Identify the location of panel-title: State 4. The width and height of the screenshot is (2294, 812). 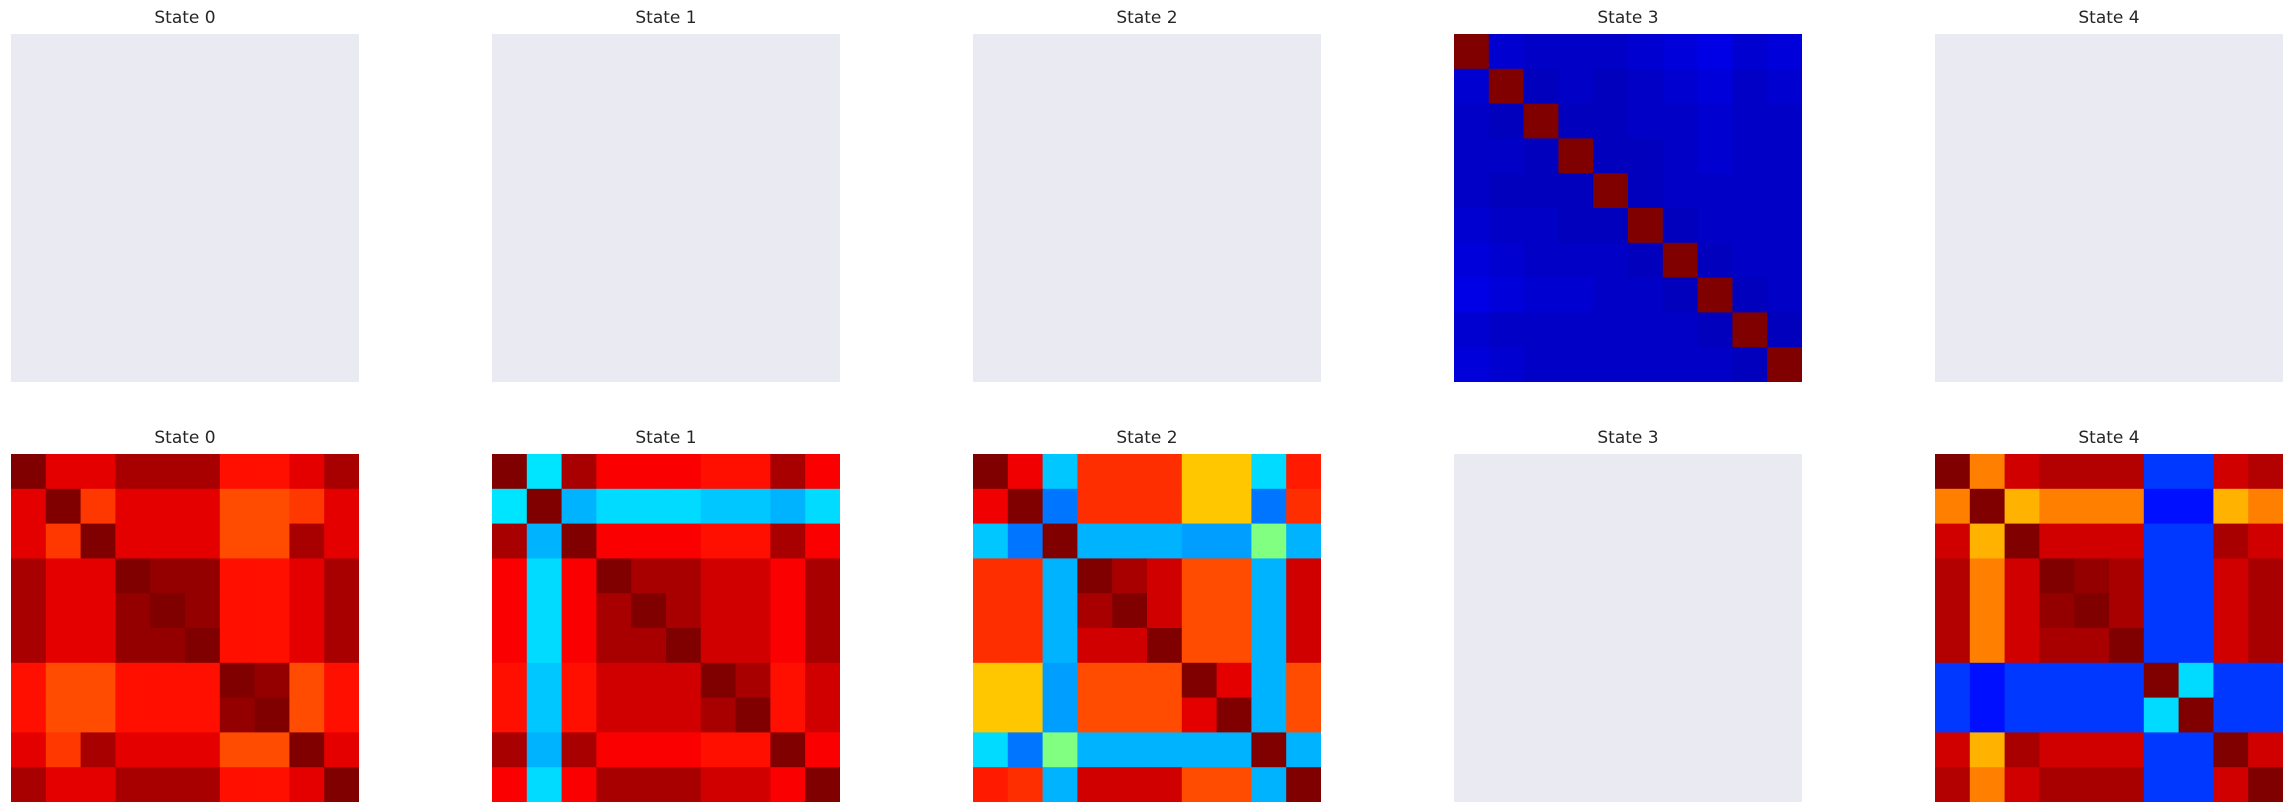
(2109, 18).